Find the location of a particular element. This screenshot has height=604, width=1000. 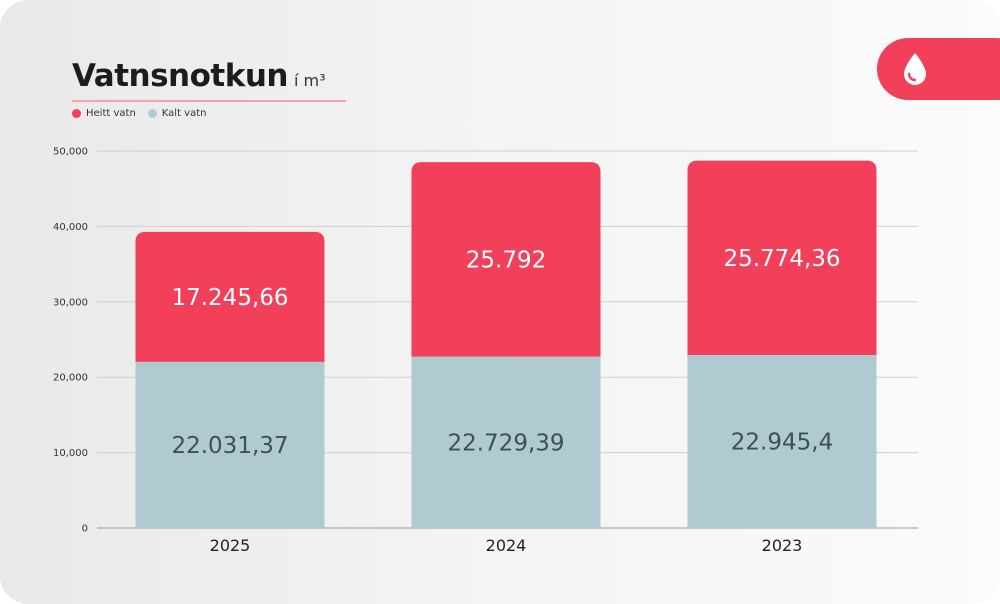

y-tick-label: 10,000 is located at coordinates (70, 453).